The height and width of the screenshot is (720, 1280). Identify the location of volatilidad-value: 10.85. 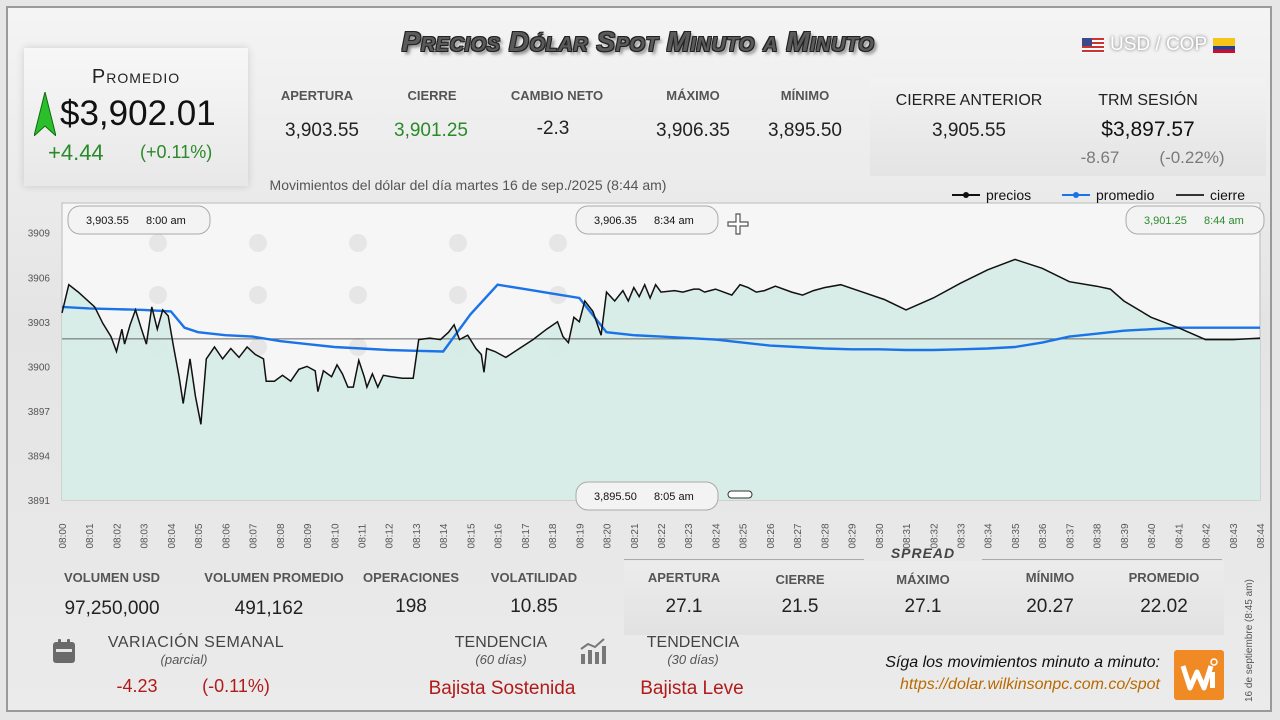
(534, 606).